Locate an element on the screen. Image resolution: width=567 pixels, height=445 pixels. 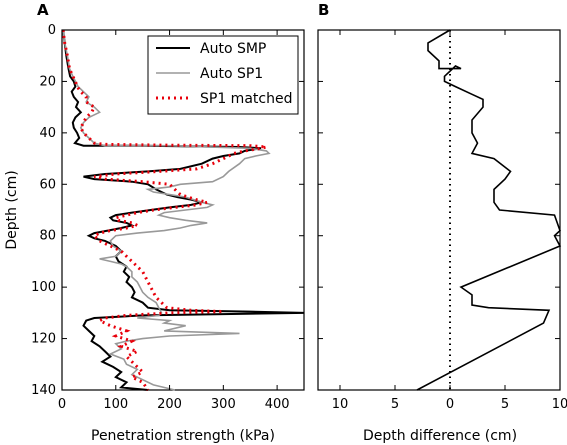
a-xtick-label-4: 400 is located at coordinates (277, 404).